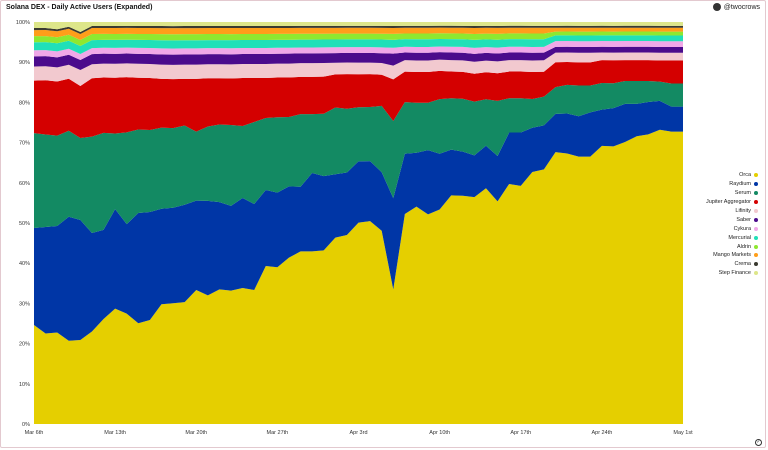 Image resolution: width=768 pixels, height=450 pixels. Describe the element at coordinates (24, 103) in the screenshot. I see `y-tick-label: 80%` at that location.